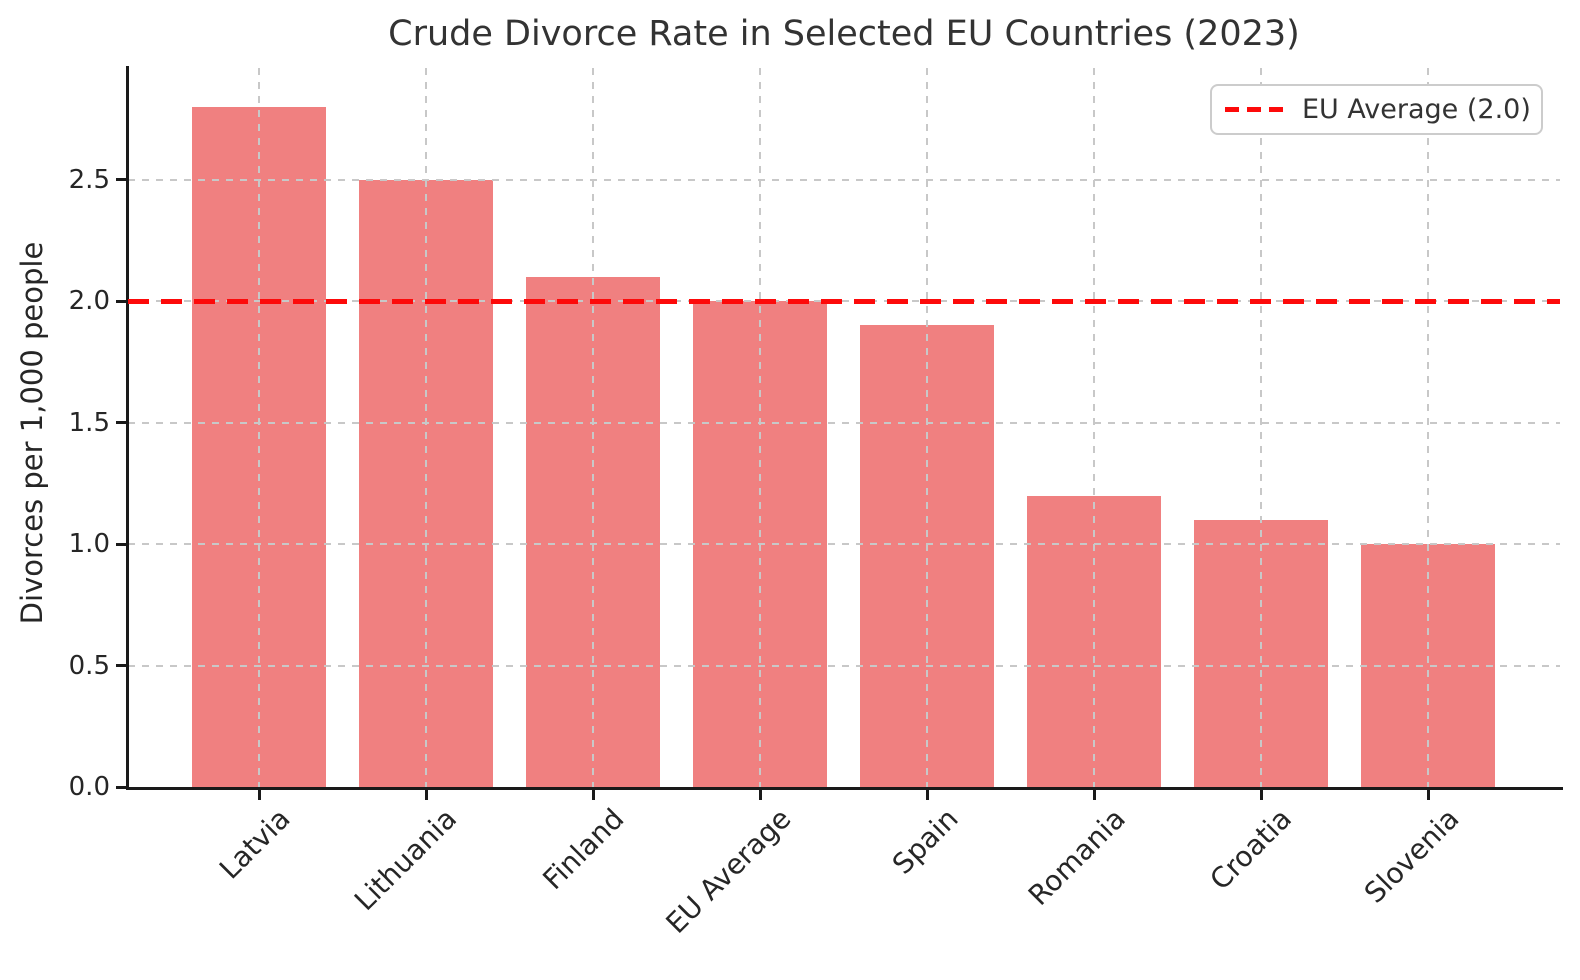 Image resolution: width=1580 pixels, height=980 pixels. I want to click on x-axis-spine, so click(844, 788).